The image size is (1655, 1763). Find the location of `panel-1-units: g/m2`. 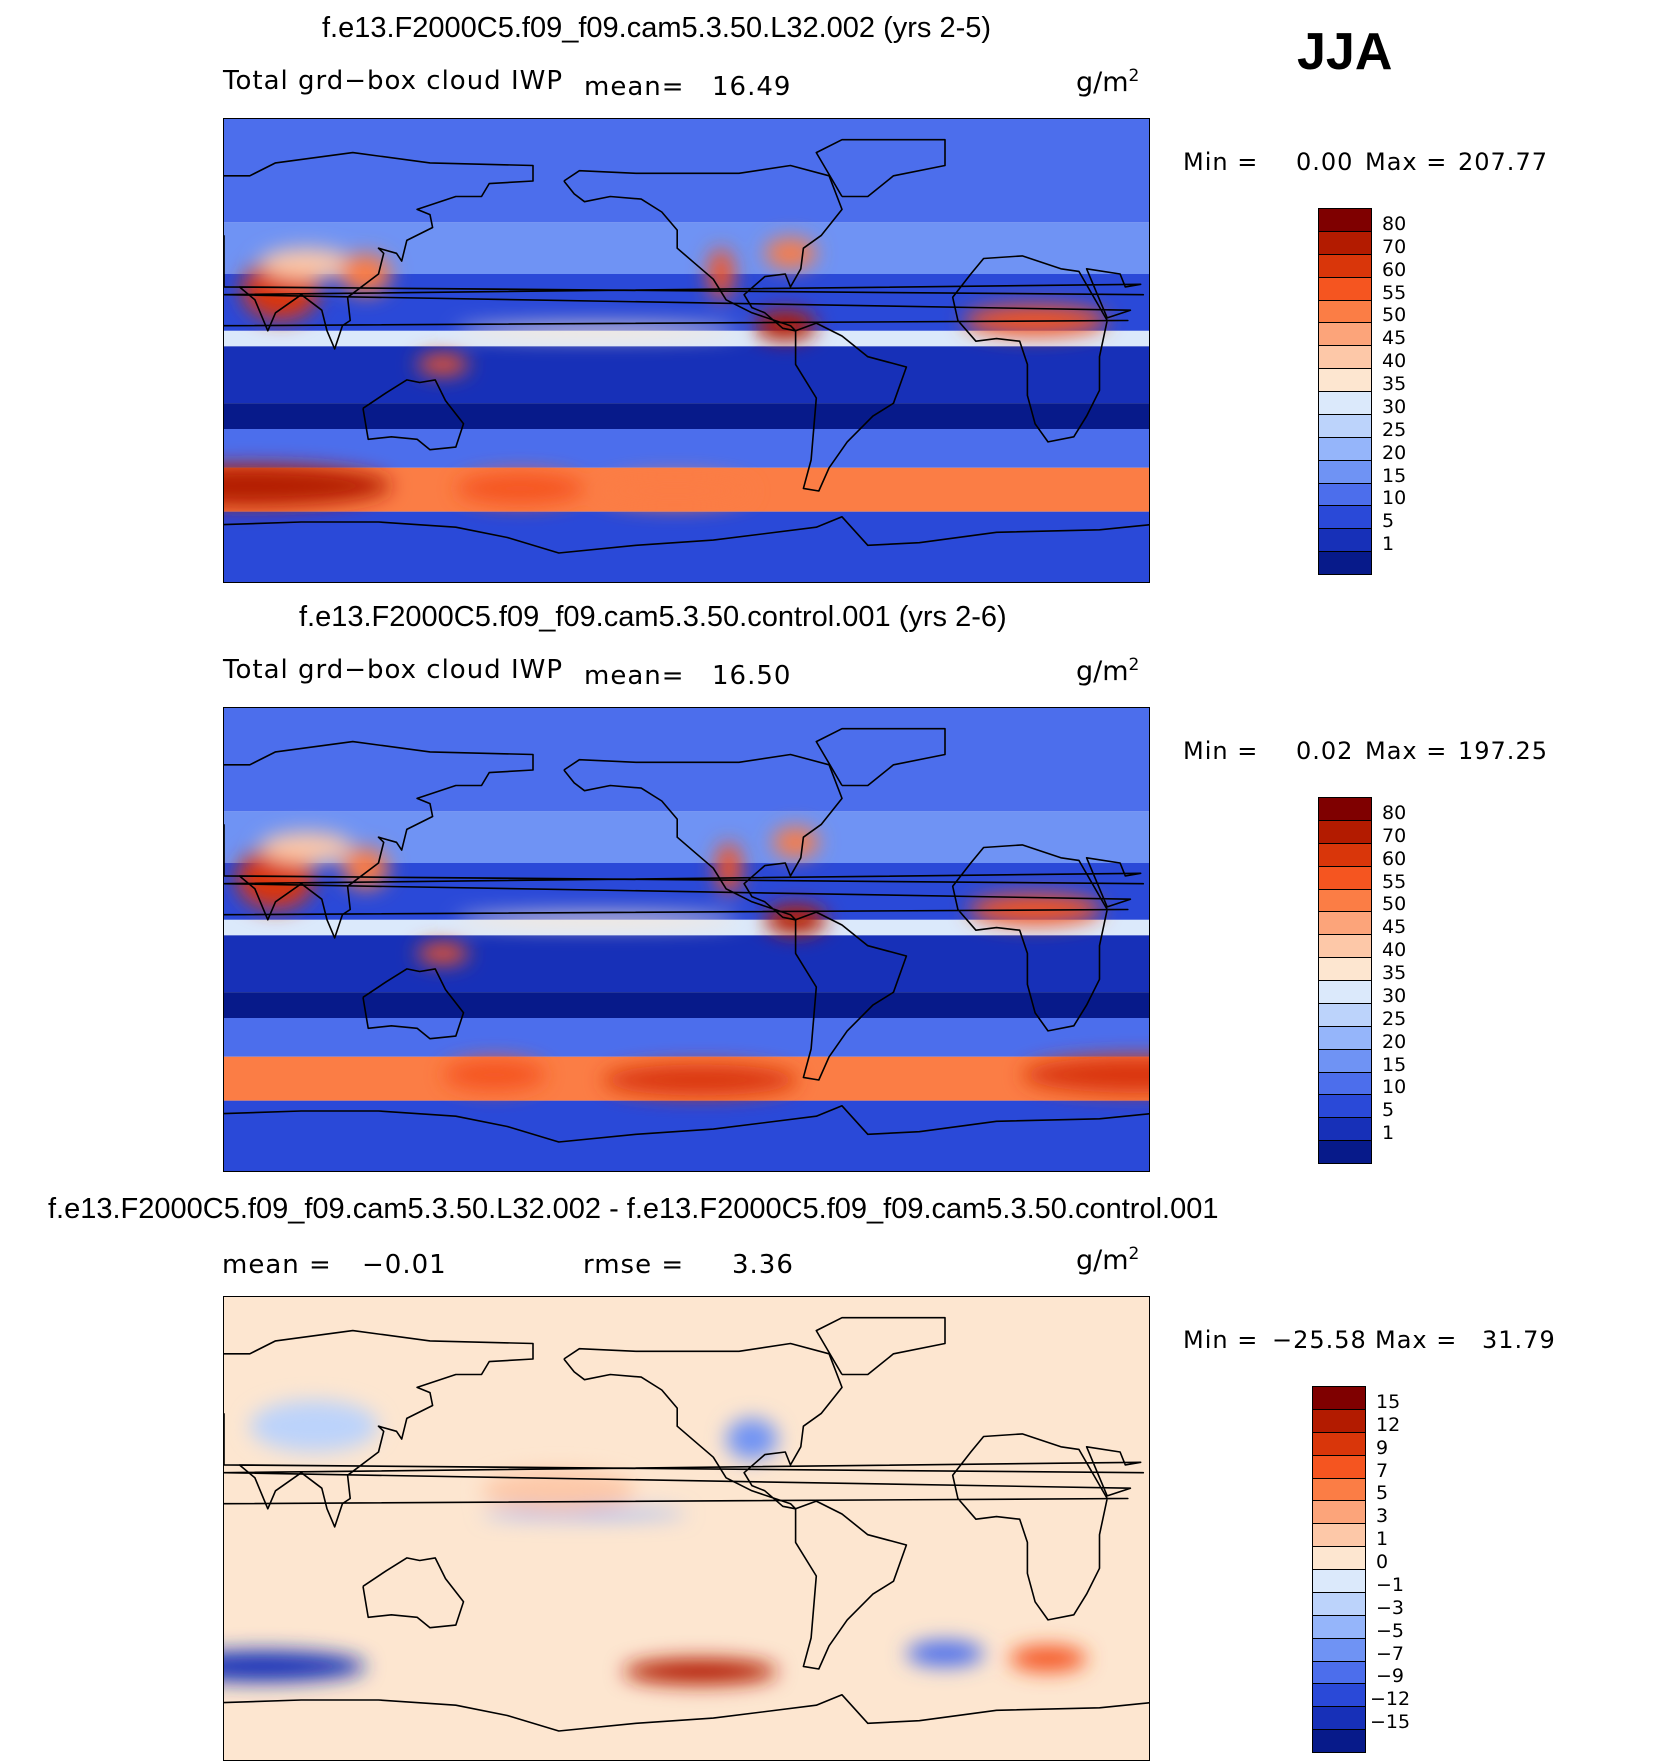

panel-1-units: g/m2 is located at coordinates (1108, 82).